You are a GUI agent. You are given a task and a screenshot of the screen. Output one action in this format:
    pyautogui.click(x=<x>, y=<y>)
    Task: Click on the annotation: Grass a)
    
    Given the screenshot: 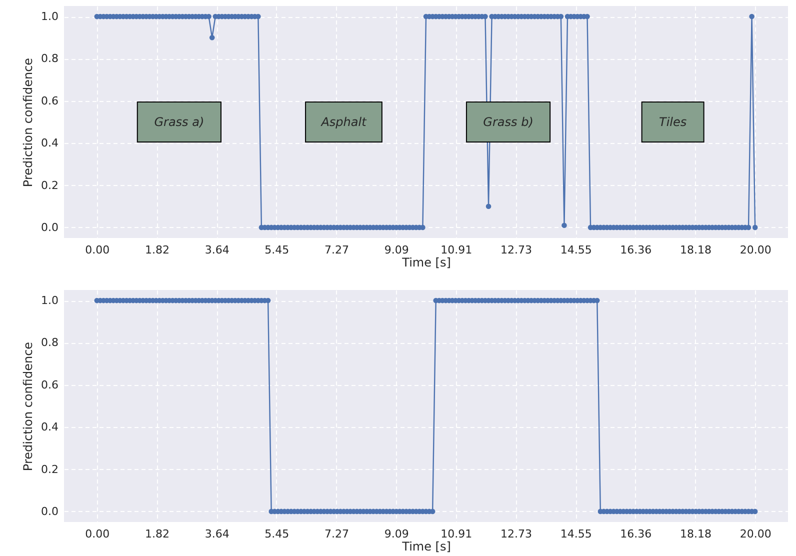 What is the action you would take?
    pyautogui.click(x=179, y=122)
    